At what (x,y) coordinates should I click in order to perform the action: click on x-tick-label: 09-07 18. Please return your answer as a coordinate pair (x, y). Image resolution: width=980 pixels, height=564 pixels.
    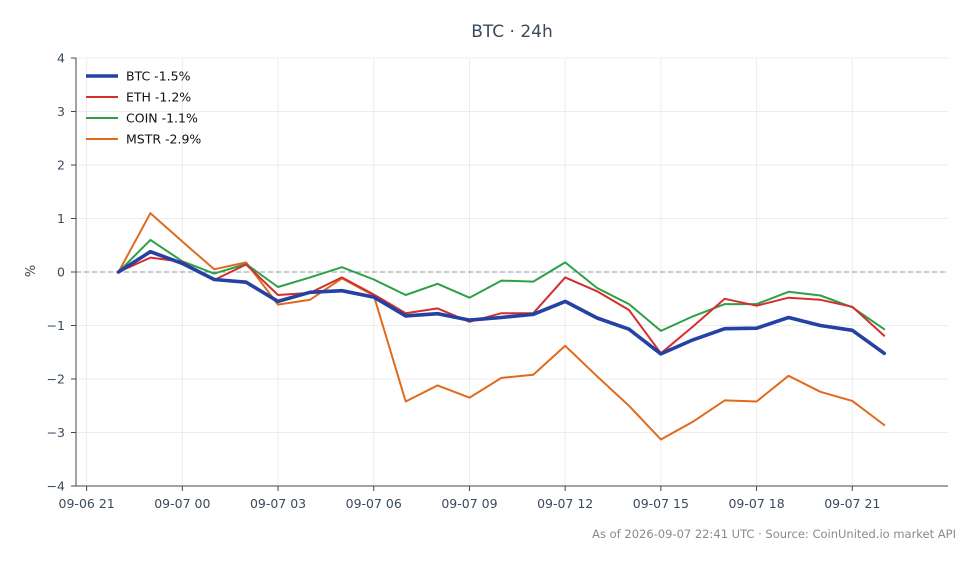
    Looking at the image, I should click on (756, 503).